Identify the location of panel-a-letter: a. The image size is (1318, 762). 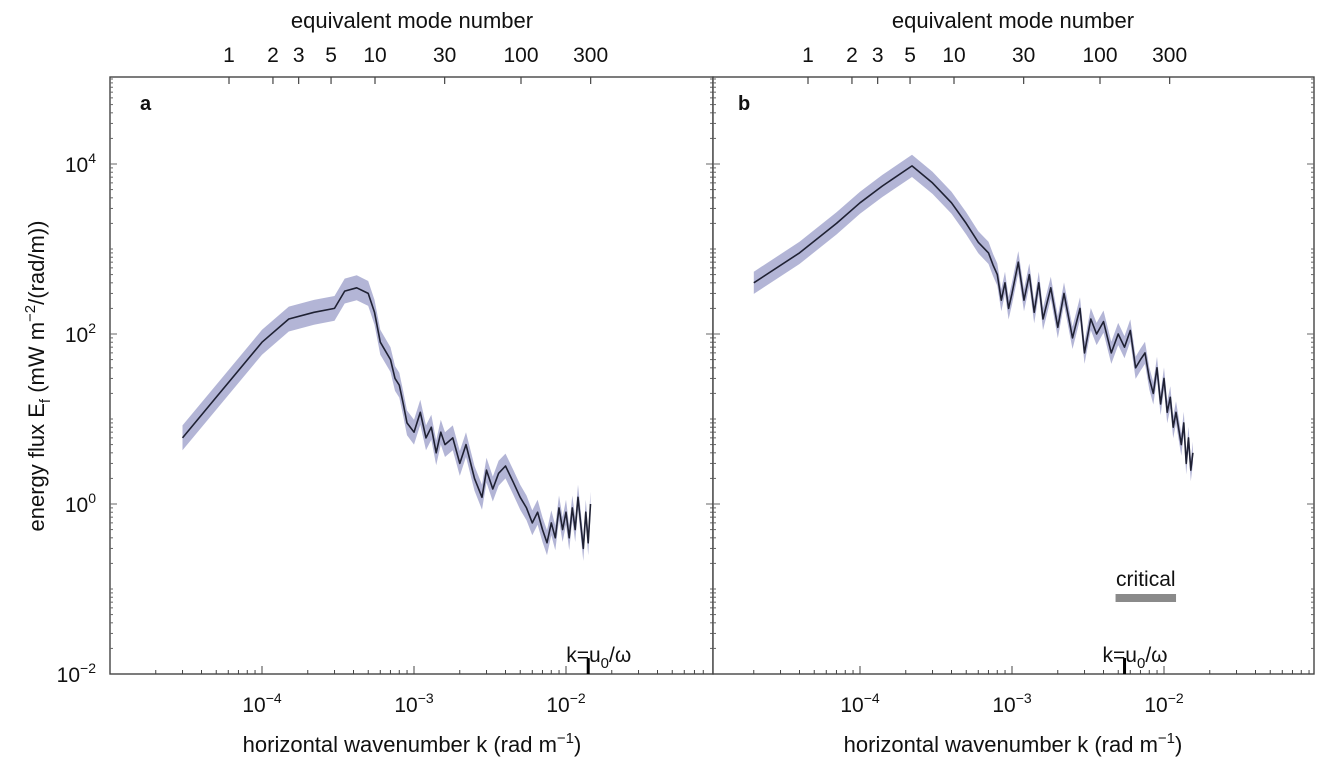
(146, 104).